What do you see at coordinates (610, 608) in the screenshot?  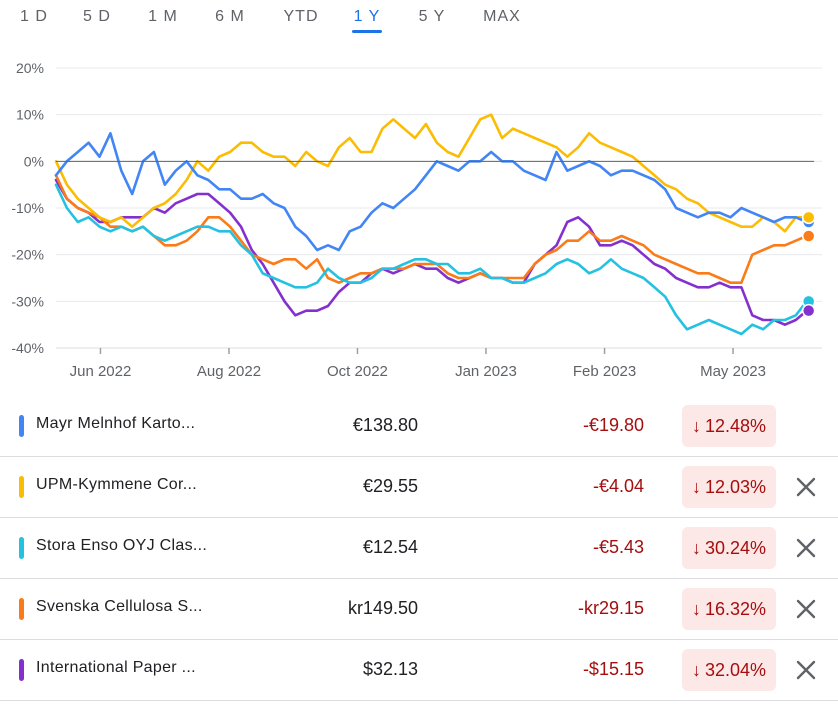 I see `price-change: -kr29.15` at bounding box center [610, 608].